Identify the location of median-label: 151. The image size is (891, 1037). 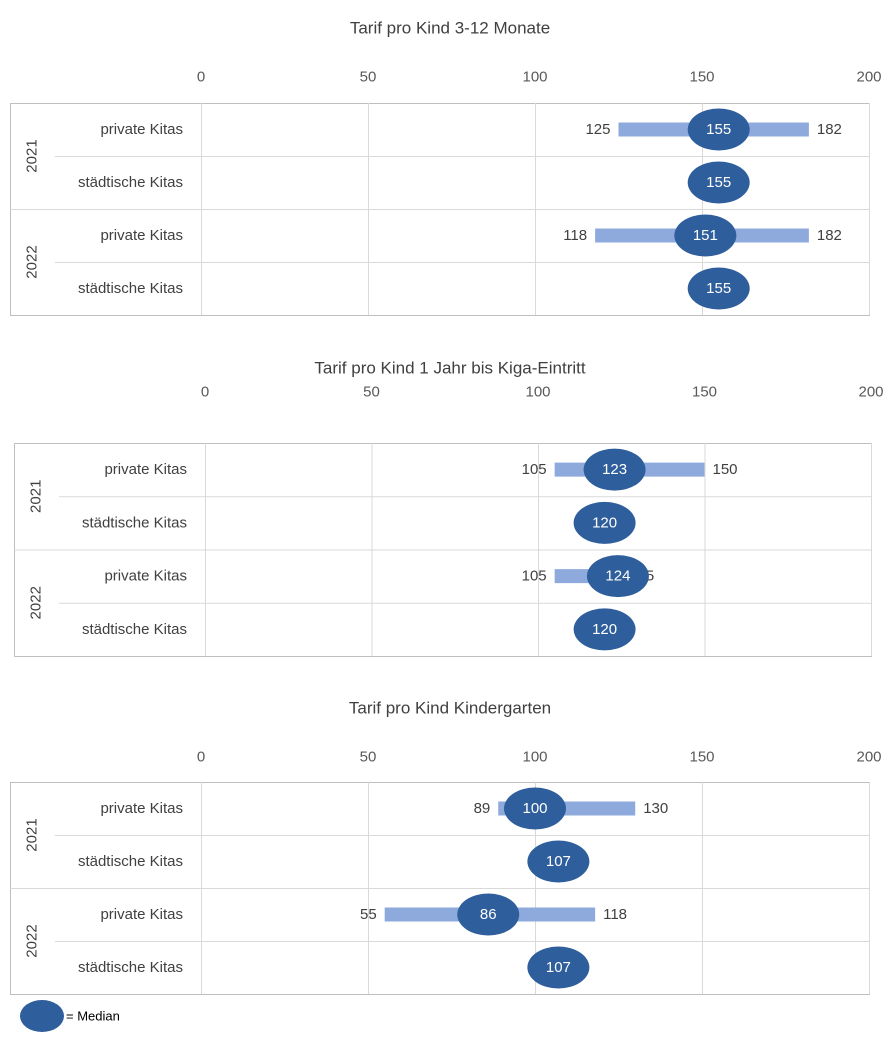
(705, 235).